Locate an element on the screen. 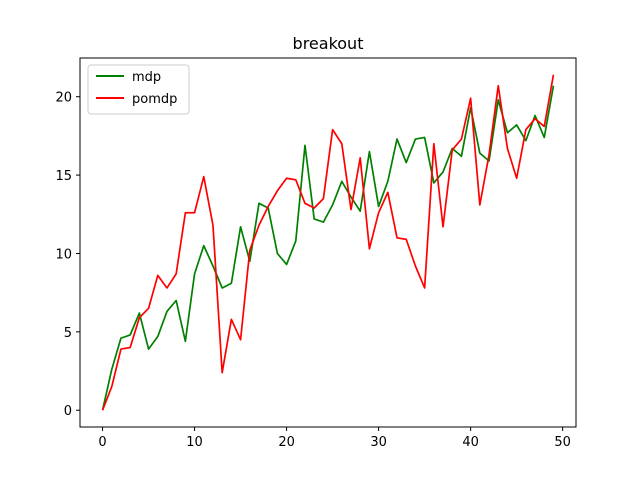  y-tick-label: 0 is located at coordinates (68, 411).